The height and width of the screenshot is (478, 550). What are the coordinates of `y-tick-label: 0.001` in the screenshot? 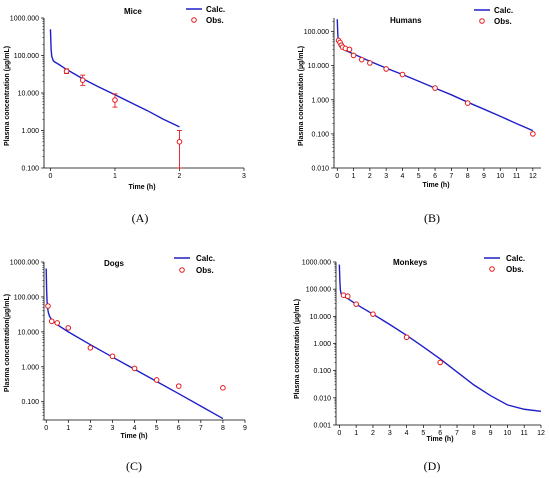 It's located at (322, 426).